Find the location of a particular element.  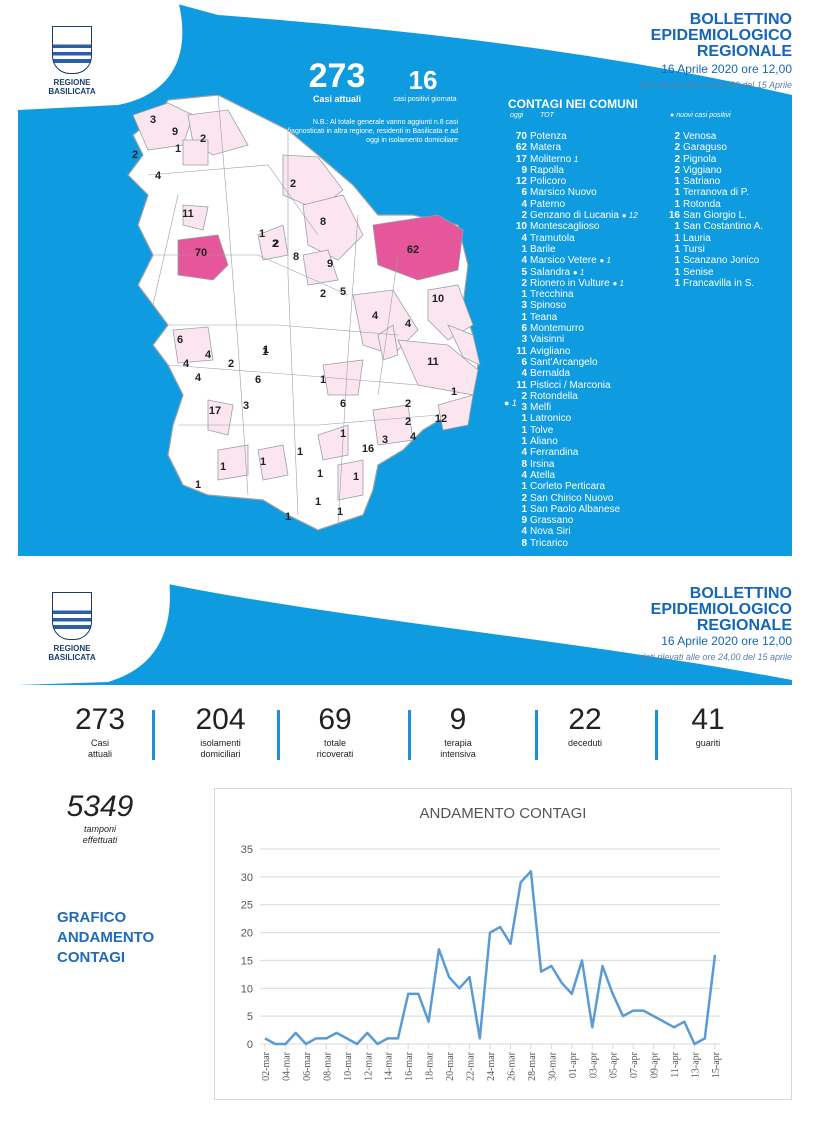

map-count-label: 17 is located at coordinates (215, 411).